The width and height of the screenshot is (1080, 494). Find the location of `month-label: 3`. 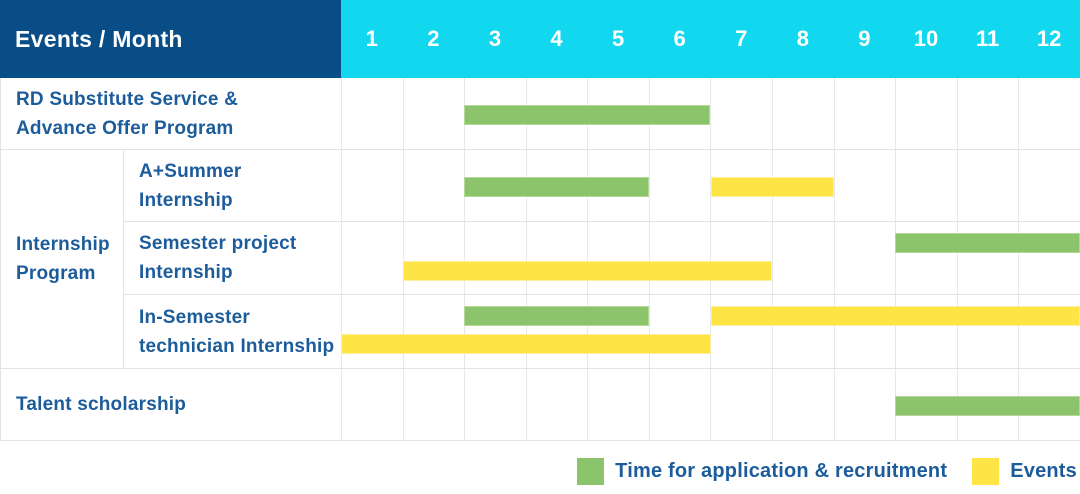

month-label: 3 is located at coordinates (495, 38).